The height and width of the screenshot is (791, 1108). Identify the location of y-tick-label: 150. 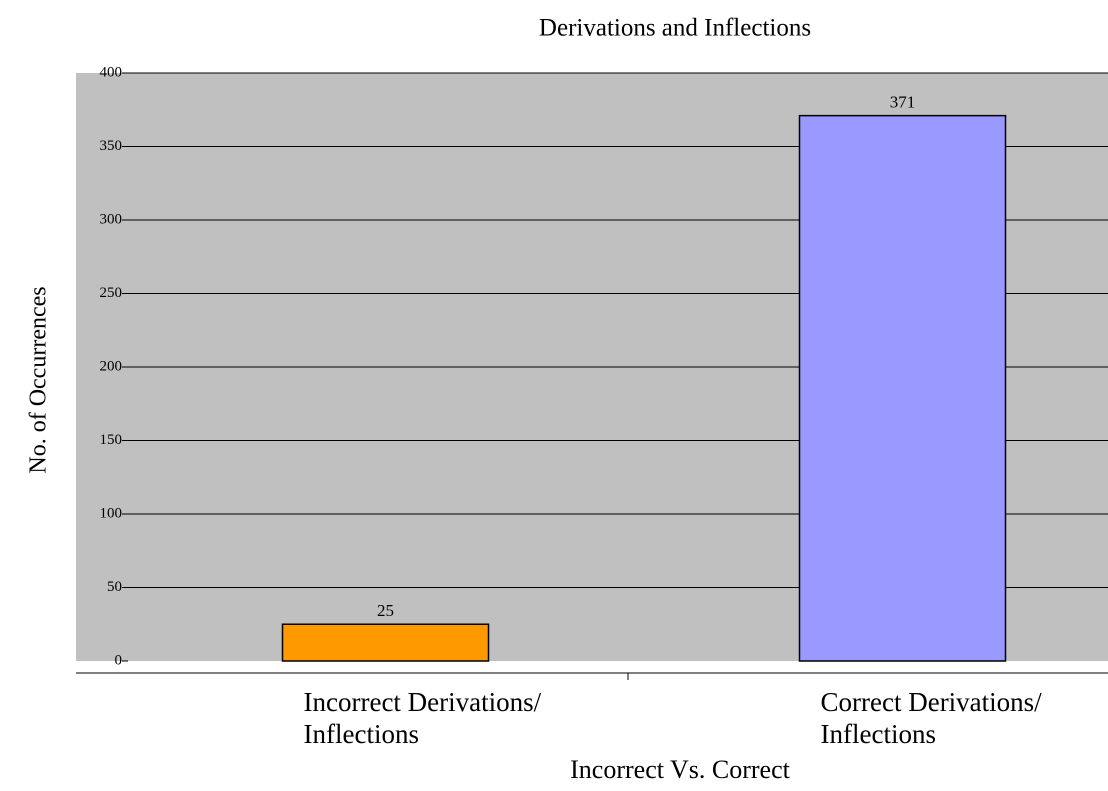
(111, 440).